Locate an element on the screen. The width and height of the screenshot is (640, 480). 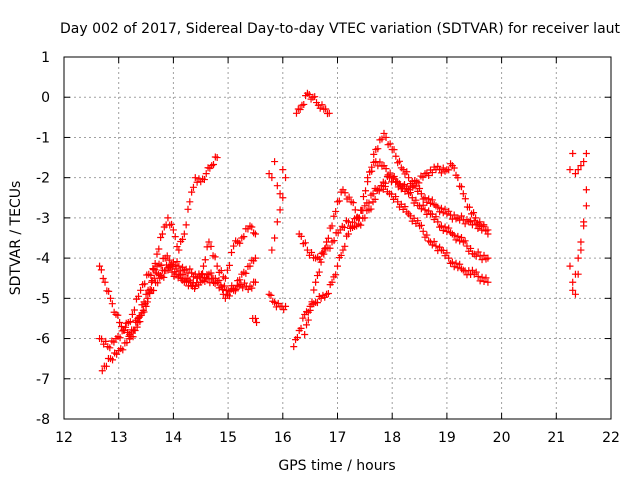
x-tick-label: 21 is located at coordinates (556, 438).